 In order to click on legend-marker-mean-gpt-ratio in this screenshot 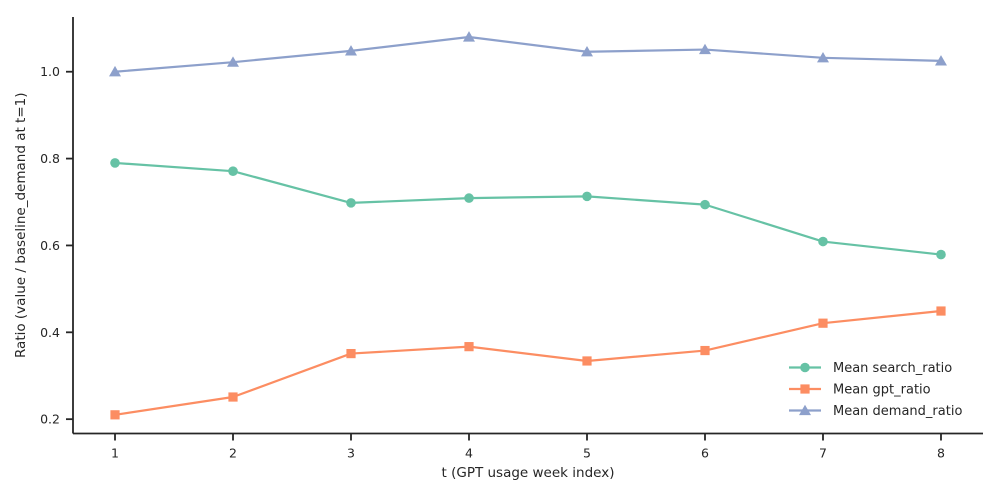, I will do `click(805, 389)`.